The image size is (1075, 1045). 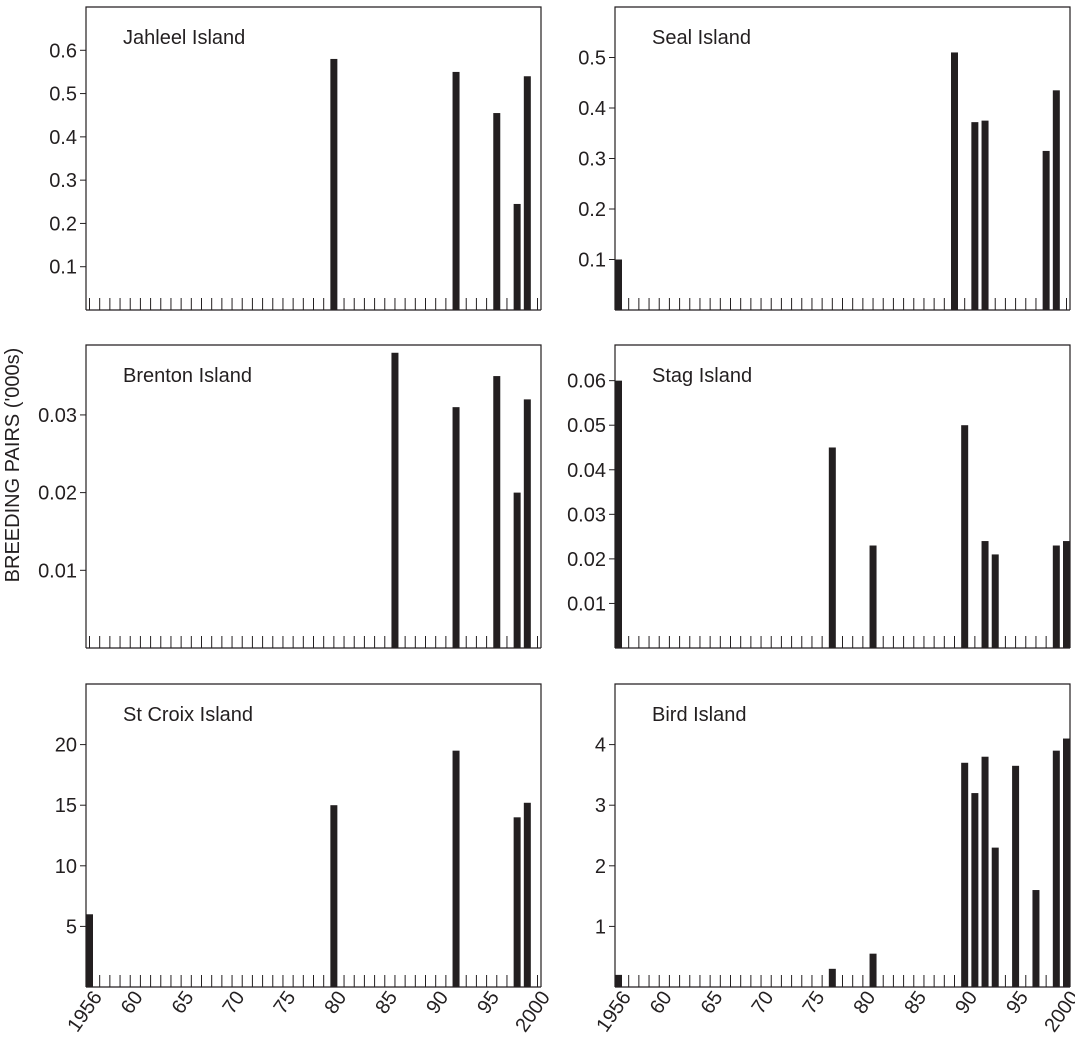 I want to click on panel-title: Stag Island, so click(x=702, y=376).